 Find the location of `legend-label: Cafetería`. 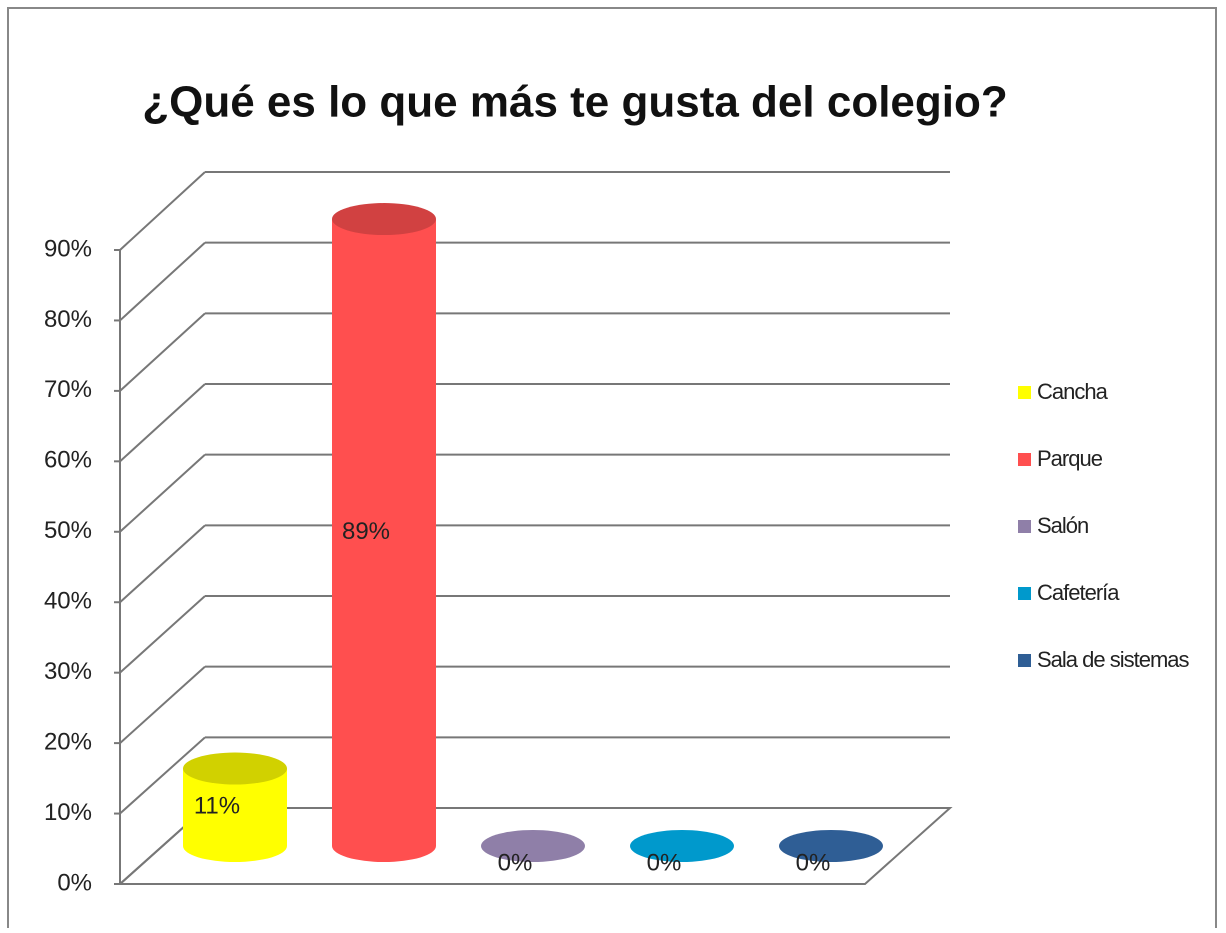

legend-label: Cafetería is located at coordinates (1078, 592).